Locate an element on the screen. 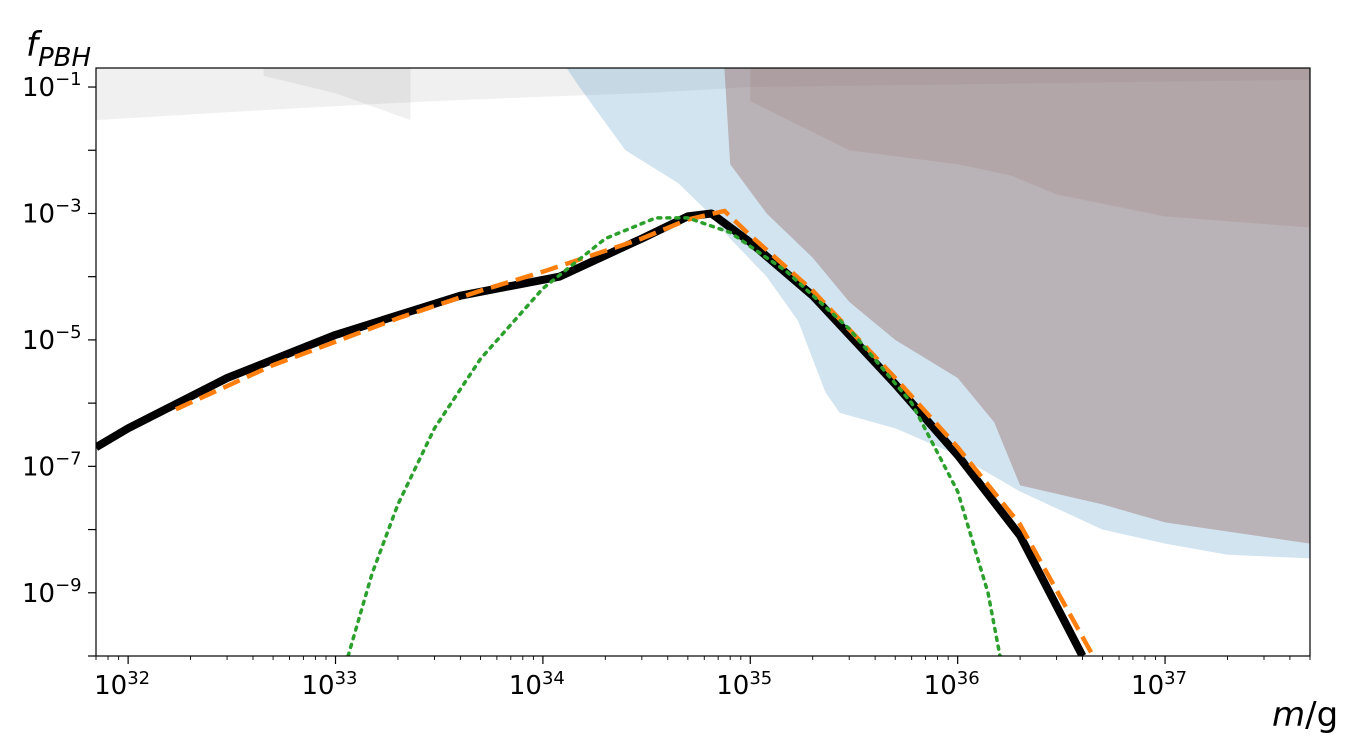  x-tick-label: 1036 is located at coordinates (952, 684).